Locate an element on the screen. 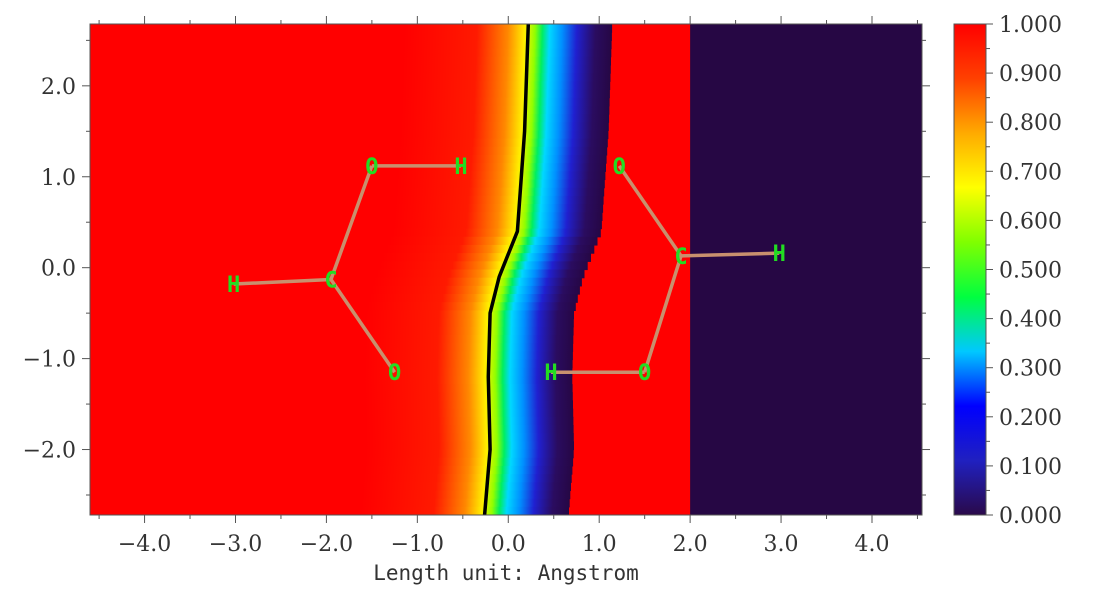 Image resolution: width=1094 pixels, height=593 pixels. y-tick-label: 1.0 is located at coordinates (58, 178).